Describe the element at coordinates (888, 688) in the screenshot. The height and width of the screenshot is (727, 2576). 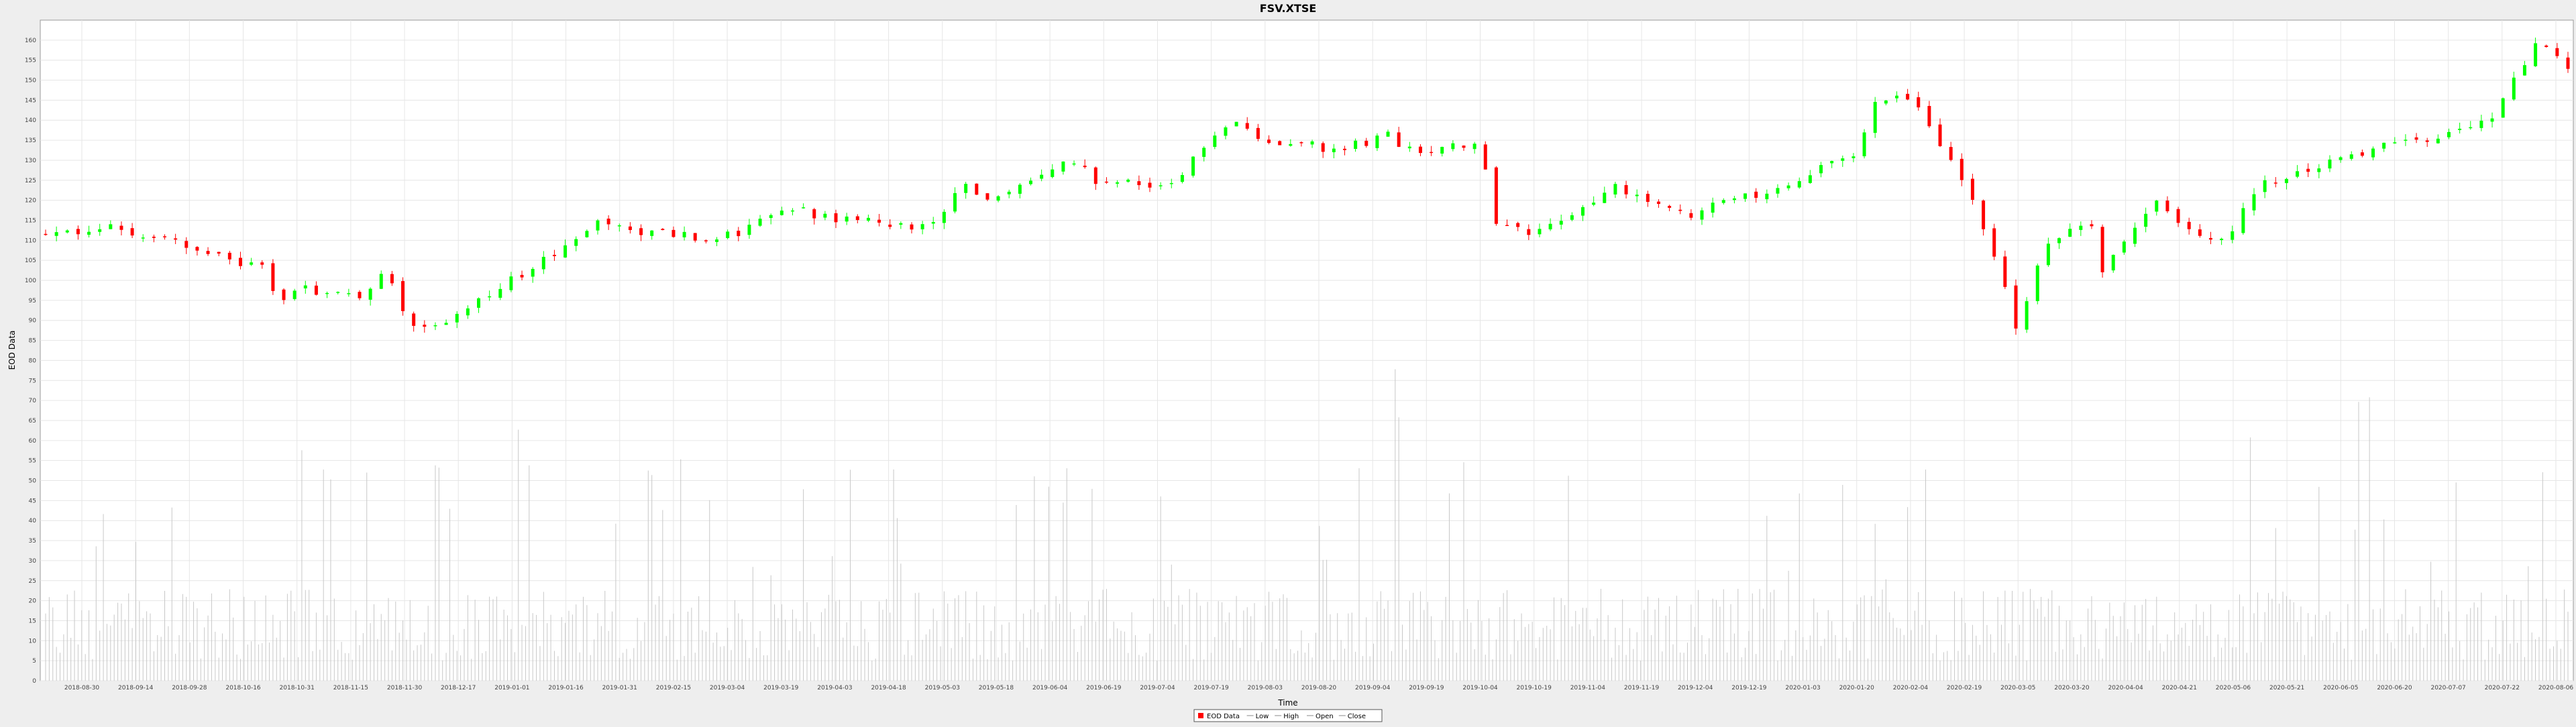
I see `x-tick-label: 2019-04-18` at that location.